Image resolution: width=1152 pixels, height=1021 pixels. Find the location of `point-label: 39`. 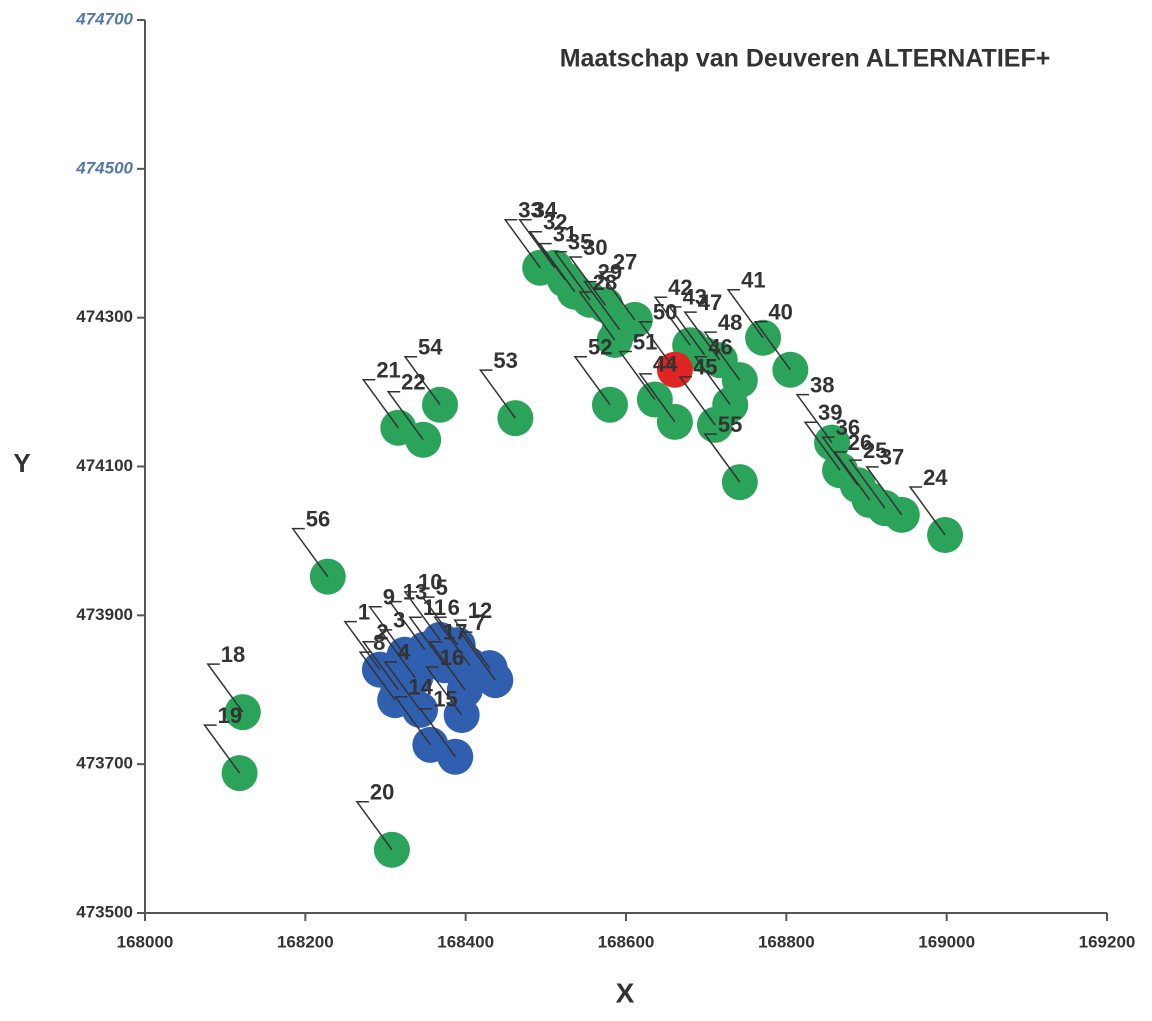

point-label: 39 is located at coordinates (830, 412).